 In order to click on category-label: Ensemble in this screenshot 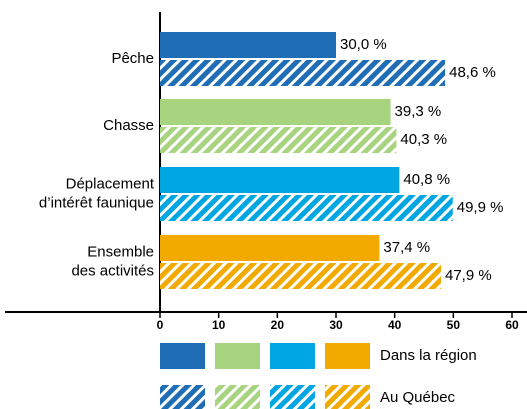, I will do `click(120, 251)`.